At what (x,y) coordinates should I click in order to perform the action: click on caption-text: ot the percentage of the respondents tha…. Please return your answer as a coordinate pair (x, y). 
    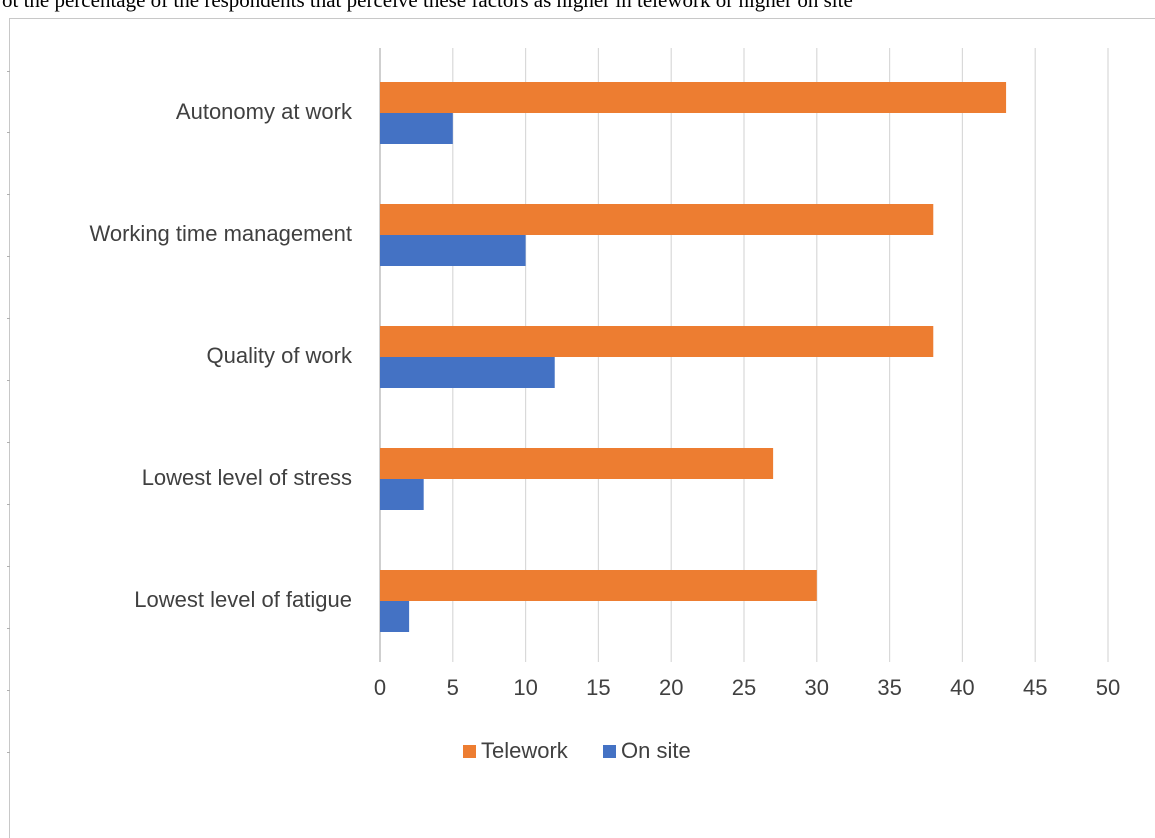
    Looking at the image, I should click on (427, 6).